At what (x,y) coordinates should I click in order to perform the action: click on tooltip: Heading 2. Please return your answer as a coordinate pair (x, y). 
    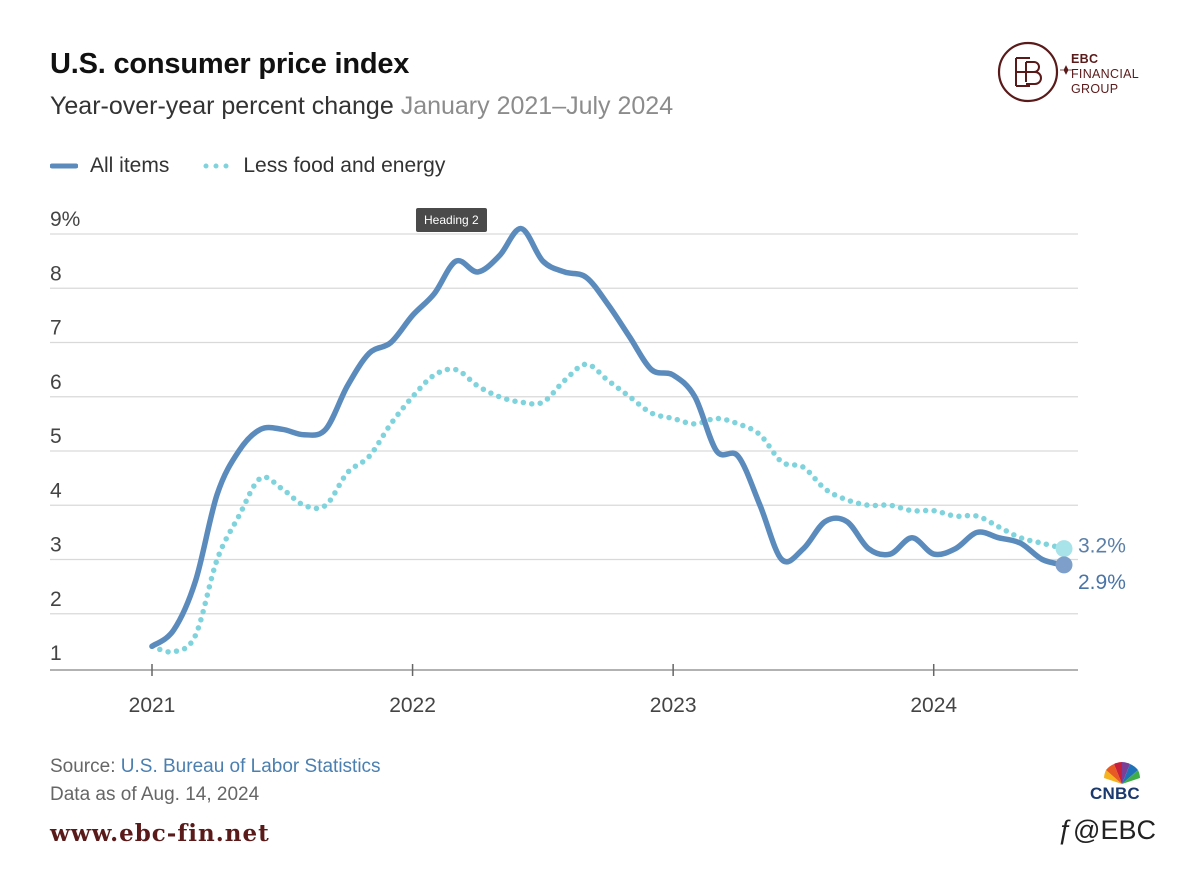
    Looking at the image, I should click on (451, 220).